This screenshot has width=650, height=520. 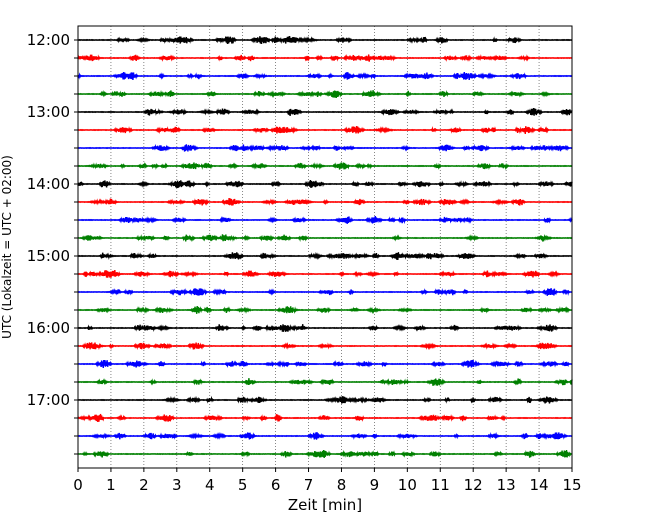 What do you see at coordinates (177, 485) in the screenshot?
I see `x-tick-label: 3` at bounding box center [177, 485].